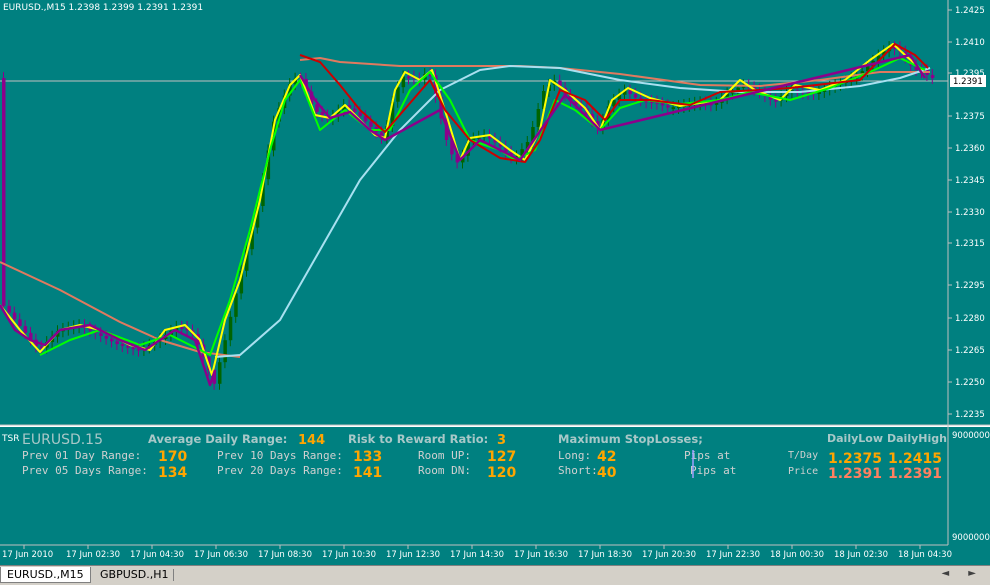  Describe the element at coordinates (803, 455) in the screenshot. I see `tday-label: T/Day` at that location.